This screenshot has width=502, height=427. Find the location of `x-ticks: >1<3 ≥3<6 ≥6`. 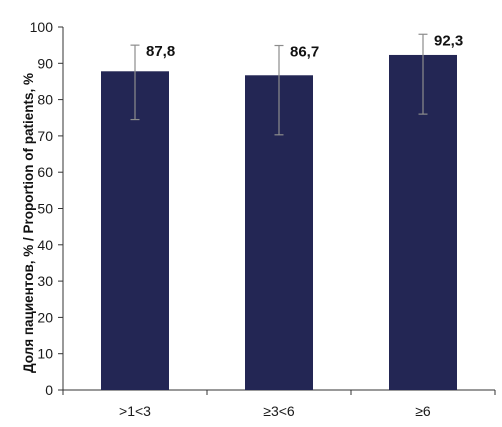

x-ticks: >1<3 ≥3<6 ≥6 is located at coordinates (279, 404).